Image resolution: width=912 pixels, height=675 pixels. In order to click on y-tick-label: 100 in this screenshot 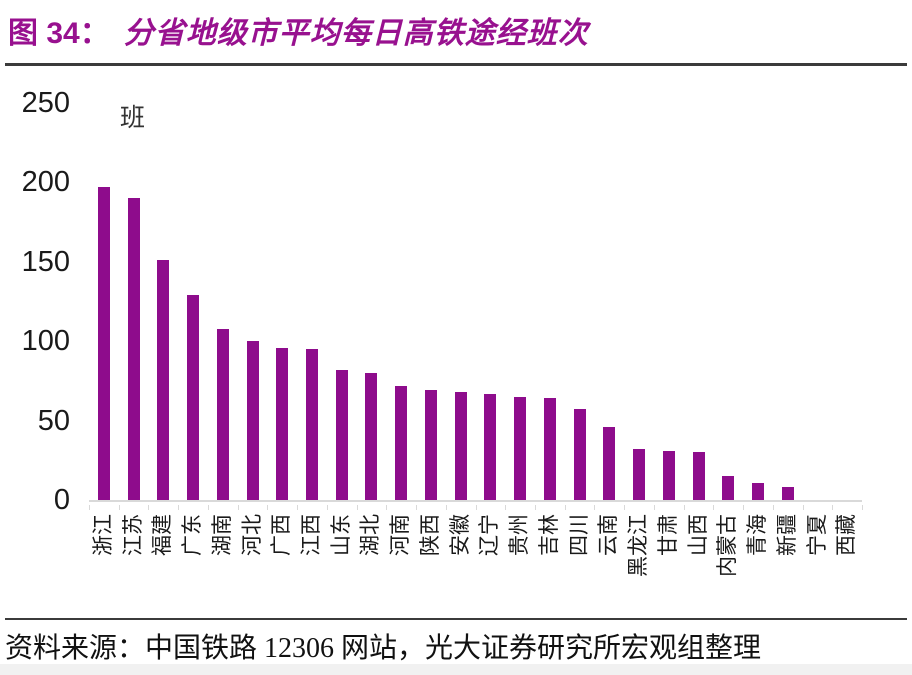, I will do `click(45, 341)`.